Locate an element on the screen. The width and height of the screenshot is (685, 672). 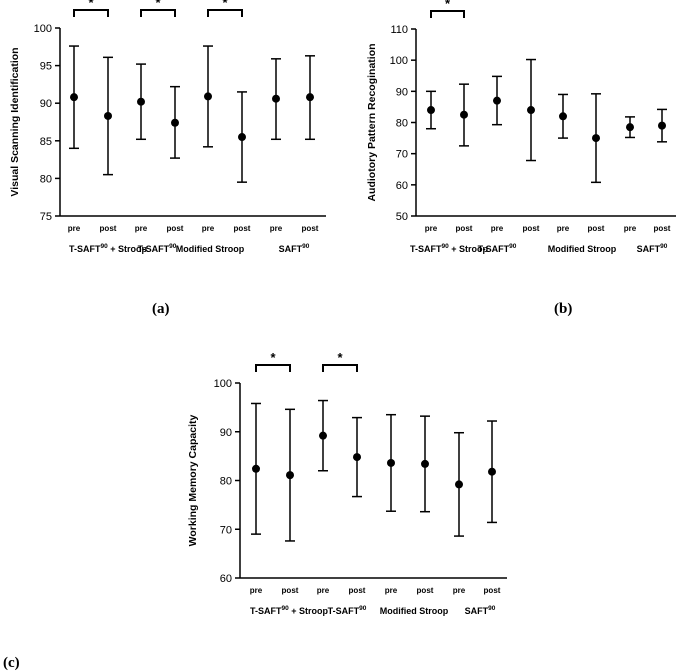
y-tick-label: 95 is located at coordinates (46, 67).